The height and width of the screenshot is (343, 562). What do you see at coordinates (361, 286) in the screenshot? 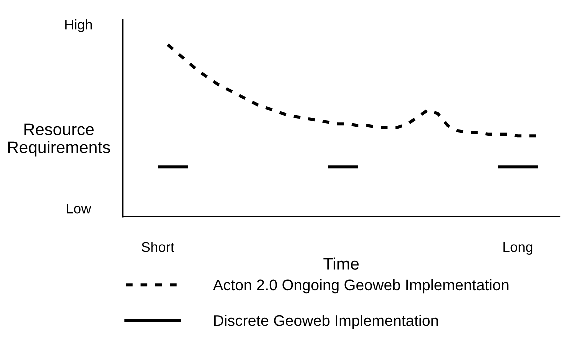
I see `legend-label: Acton 2.0 Ongoing Geoweb Implementation` at bounding box center [361, 286].